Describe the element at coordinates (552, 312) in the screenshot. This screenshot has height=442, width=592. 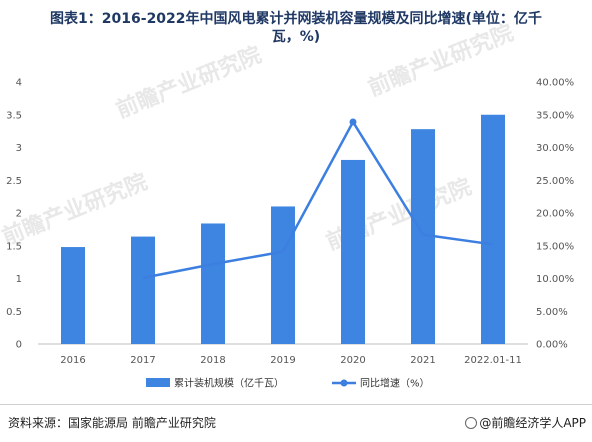
I see `y-right-tick-label: 5.00%` at that location.